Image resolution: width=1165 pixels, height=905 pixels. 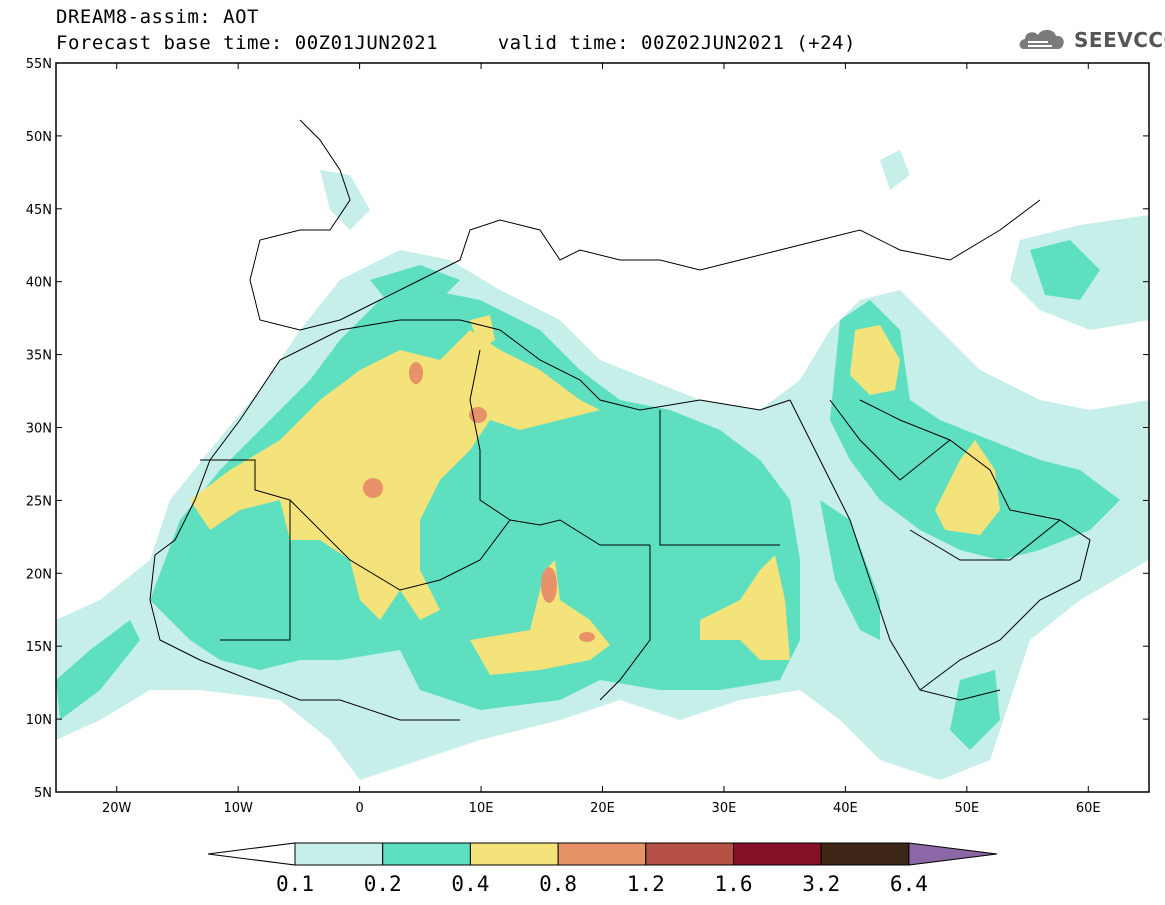 I want to click on coastline-africa-west, so click(x=304, y=570).